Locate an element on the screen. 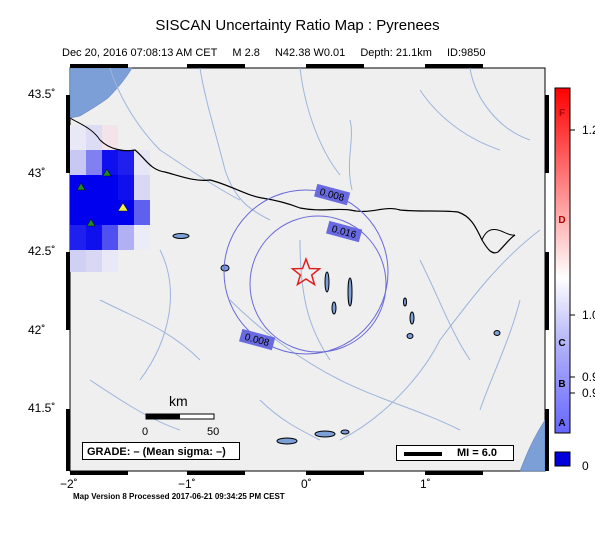 Image resolution: width=595 pixels, height=539 pixels. event-magnitude: M 2.8 is located at coordinates (246, 53).